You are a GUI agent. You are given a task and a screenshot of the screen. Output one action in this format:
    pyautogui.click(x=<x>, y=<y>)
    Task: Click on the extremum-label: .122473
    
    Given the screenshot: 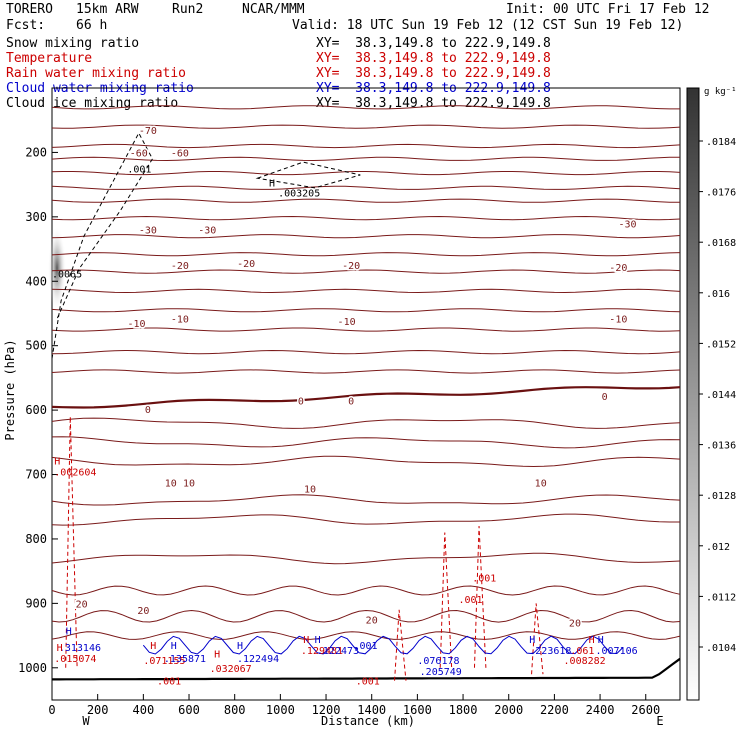 What is the action you would take?
    pyautogui.click(x=338, y=651)
    